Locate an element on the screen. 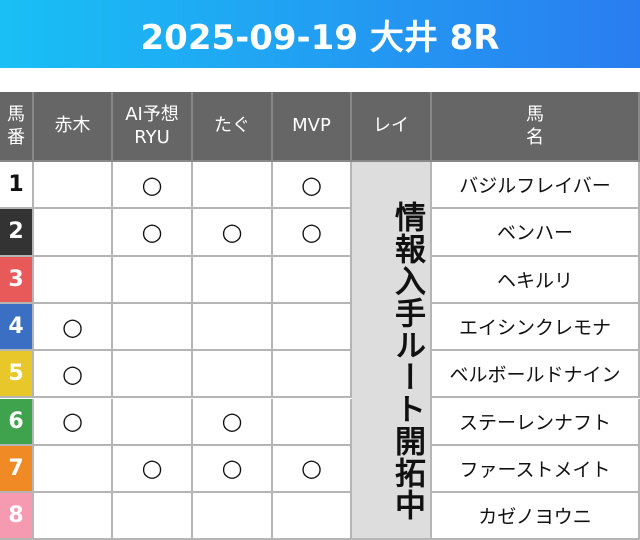  horse-name: カゼノヨウニ is located at coordinates (536, 516).